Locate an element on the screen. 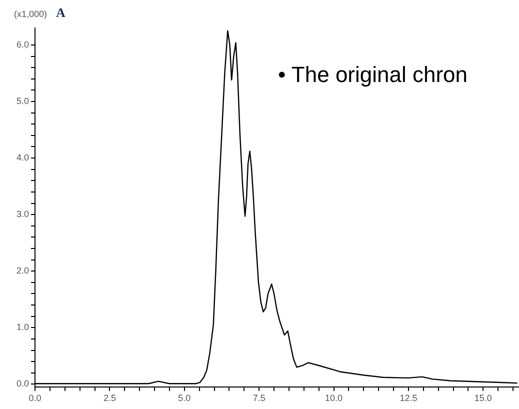  y-tick-label: 3.0 is located at coordinates (22, 214).